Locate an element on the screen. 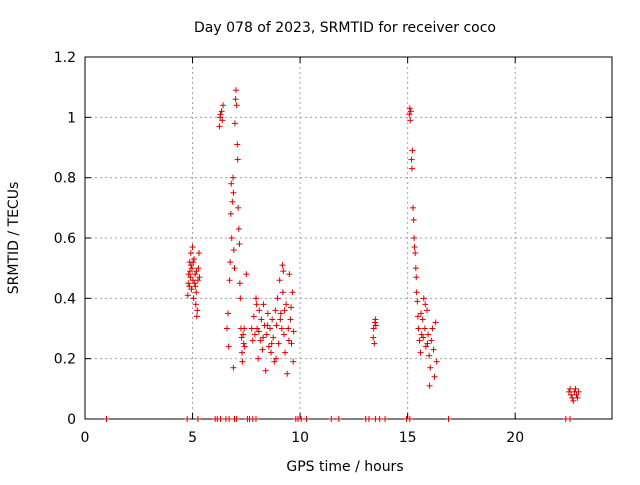 The width and height of the screenshot is (640, 485). y-axis-label: SRMTID / TECUs is located at coordinates (14, 238).